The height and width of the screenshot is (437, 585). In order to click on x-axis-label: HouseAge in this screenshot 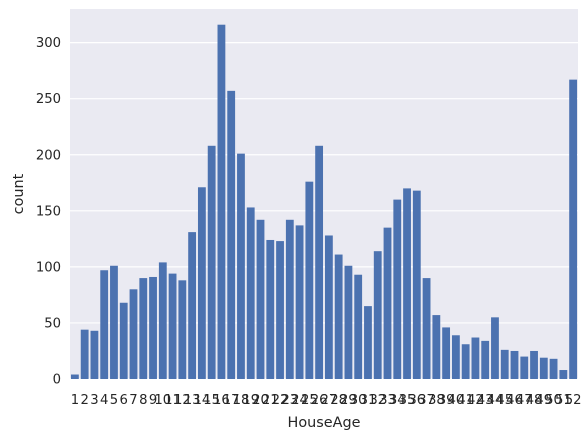, I will do `click(324, 423)`.